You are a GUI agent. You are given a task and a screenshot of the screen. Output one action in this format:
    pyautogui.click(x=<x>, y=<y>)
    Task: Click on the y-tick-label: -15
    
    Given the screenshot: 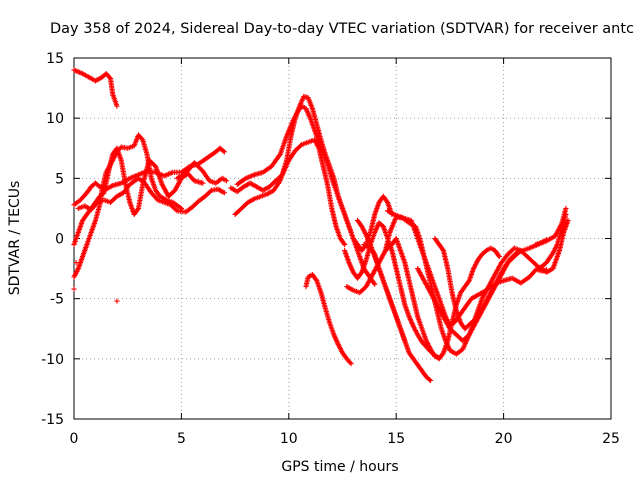 What is the action you would take?
    pyautogui.click(x=52, y=420)
    